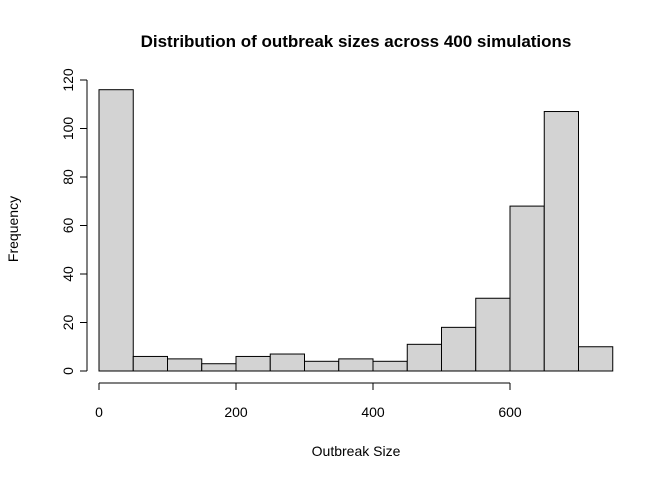 This screenshot has width=672, height=485. What do you see at coordinates (68, 80) in the screenshot?
I see `y-tick-label: 120` at bounding box center [68, 80].